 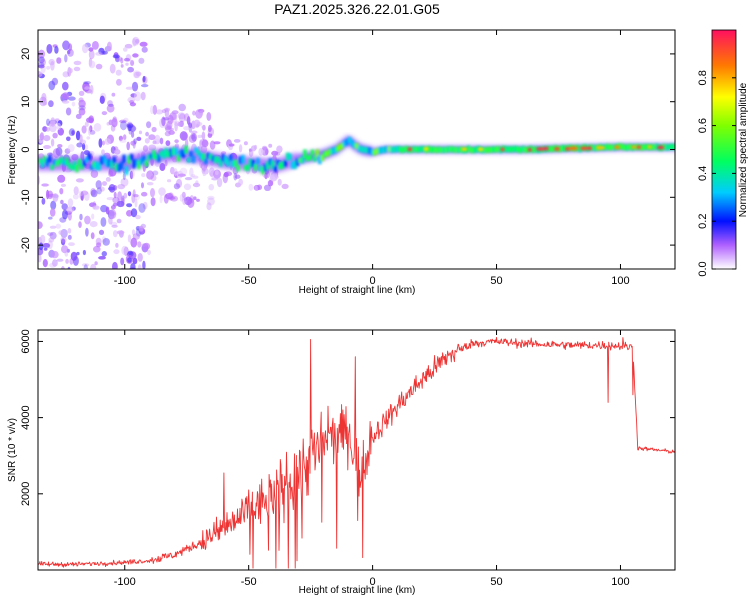 I want to click on ridge-peaks, so click(x=536, y=148).